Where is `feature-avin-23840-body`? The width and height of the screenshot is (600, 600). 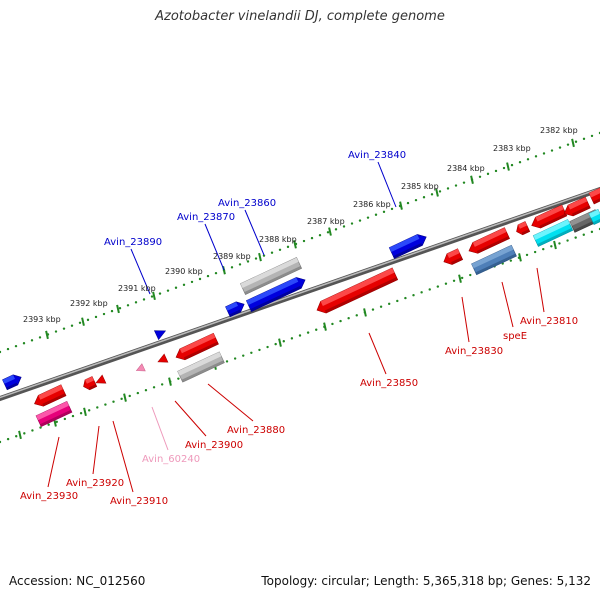
feature-avin-23840-body is located at coordinates (407, 246).